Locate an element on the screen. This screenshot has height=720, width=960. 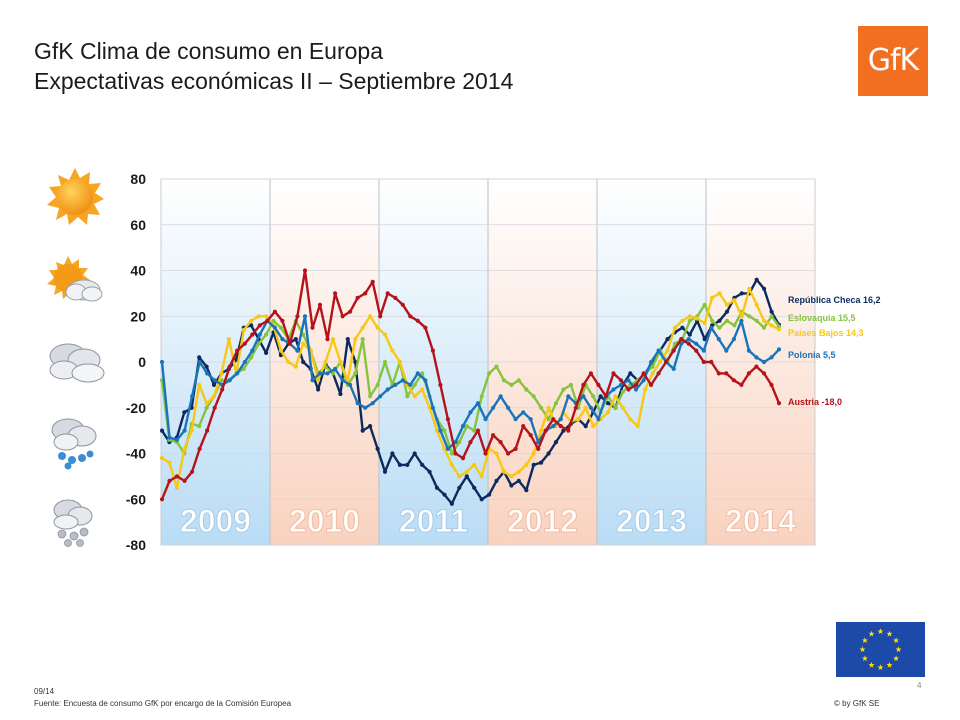
y-tick-label: 60 is located at coordinates (138, 225).